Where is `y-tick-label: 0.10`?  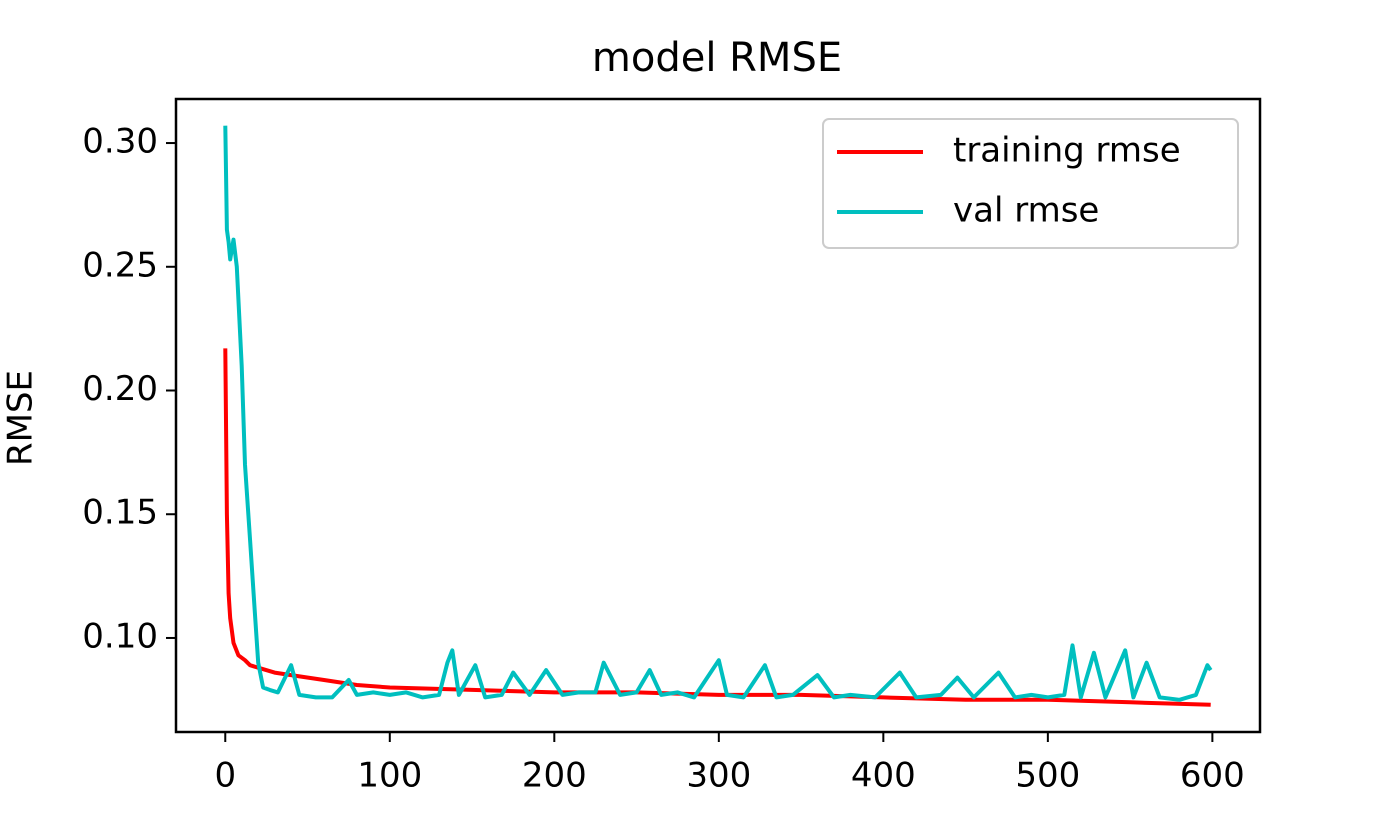 y-tick-label: 0.10 is located at coordinates (120, 636).